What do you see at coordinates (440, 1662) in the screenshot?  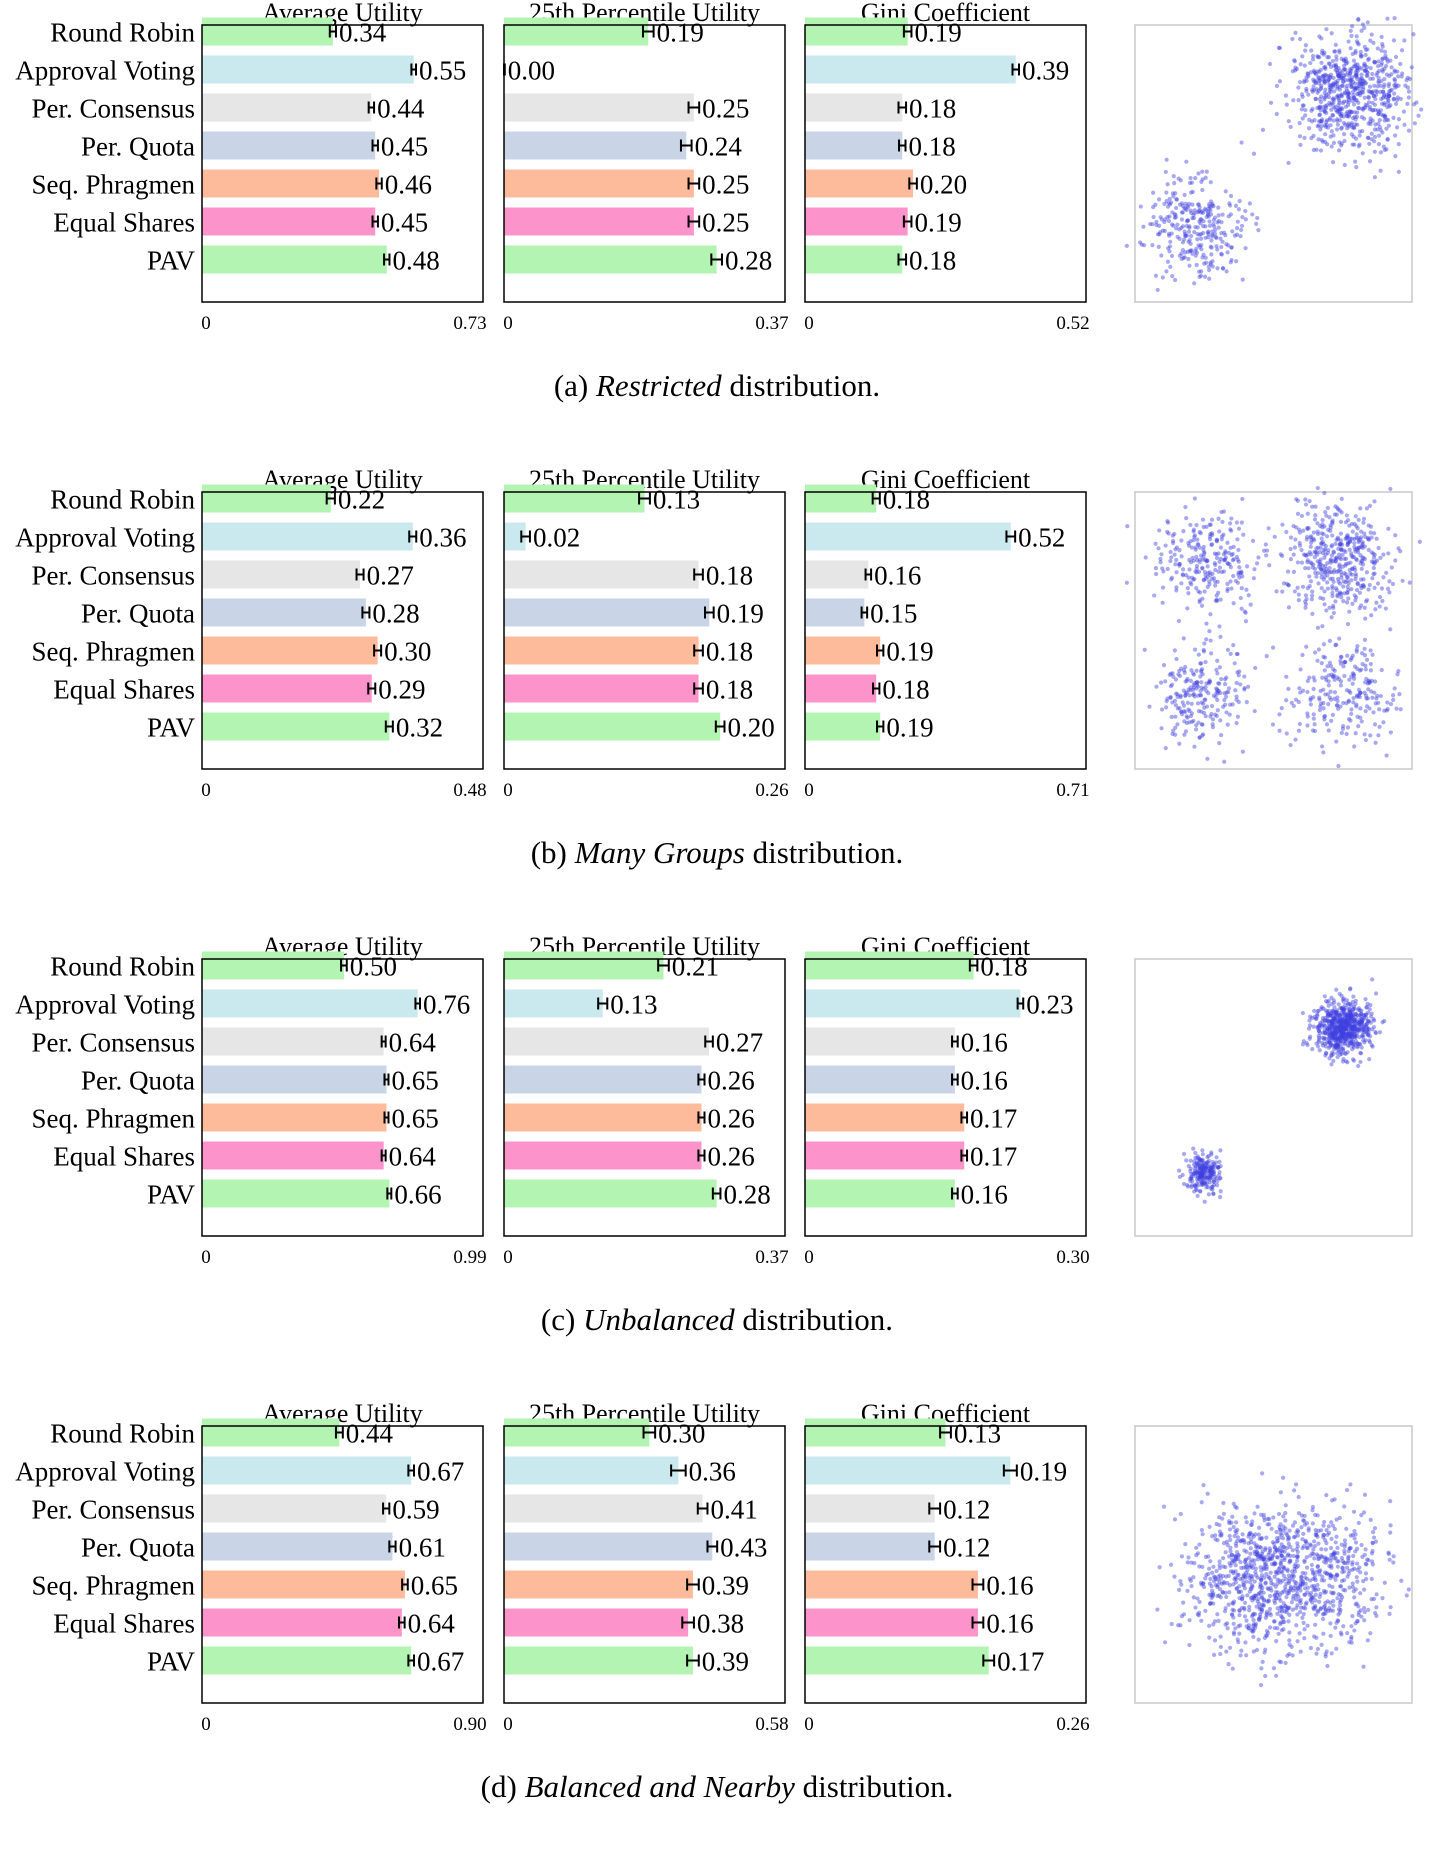 I see `data-label: 0.67` at bounding box center [440, 1662].